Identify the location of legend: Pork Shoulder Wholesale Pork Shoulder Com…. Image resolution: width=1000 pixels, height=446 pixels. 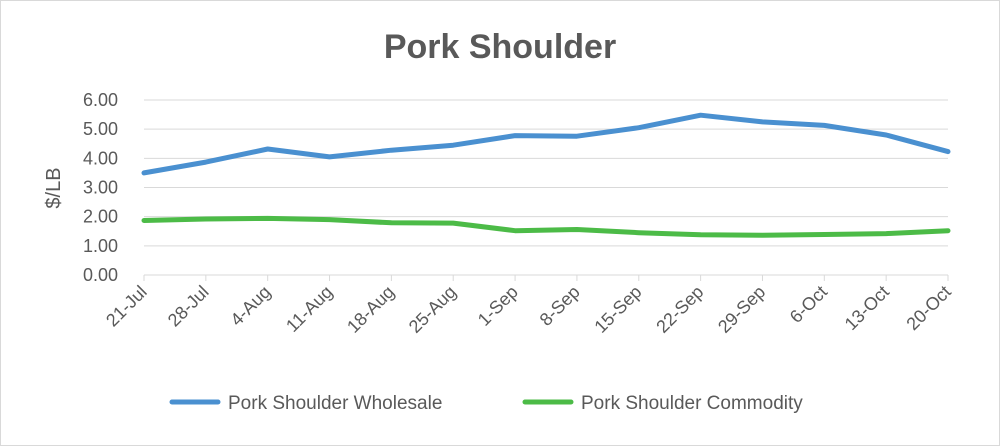
(486, 403).